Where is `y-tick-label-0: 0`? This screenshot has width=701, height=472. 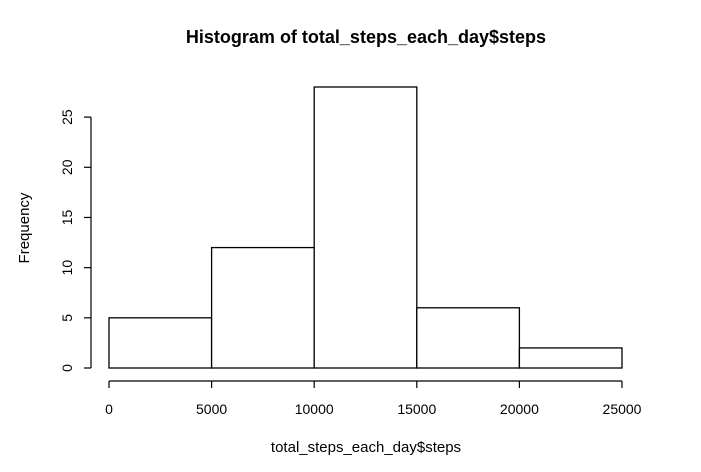 y-tick-label-0: 0 is located at coordinates (67, 368).